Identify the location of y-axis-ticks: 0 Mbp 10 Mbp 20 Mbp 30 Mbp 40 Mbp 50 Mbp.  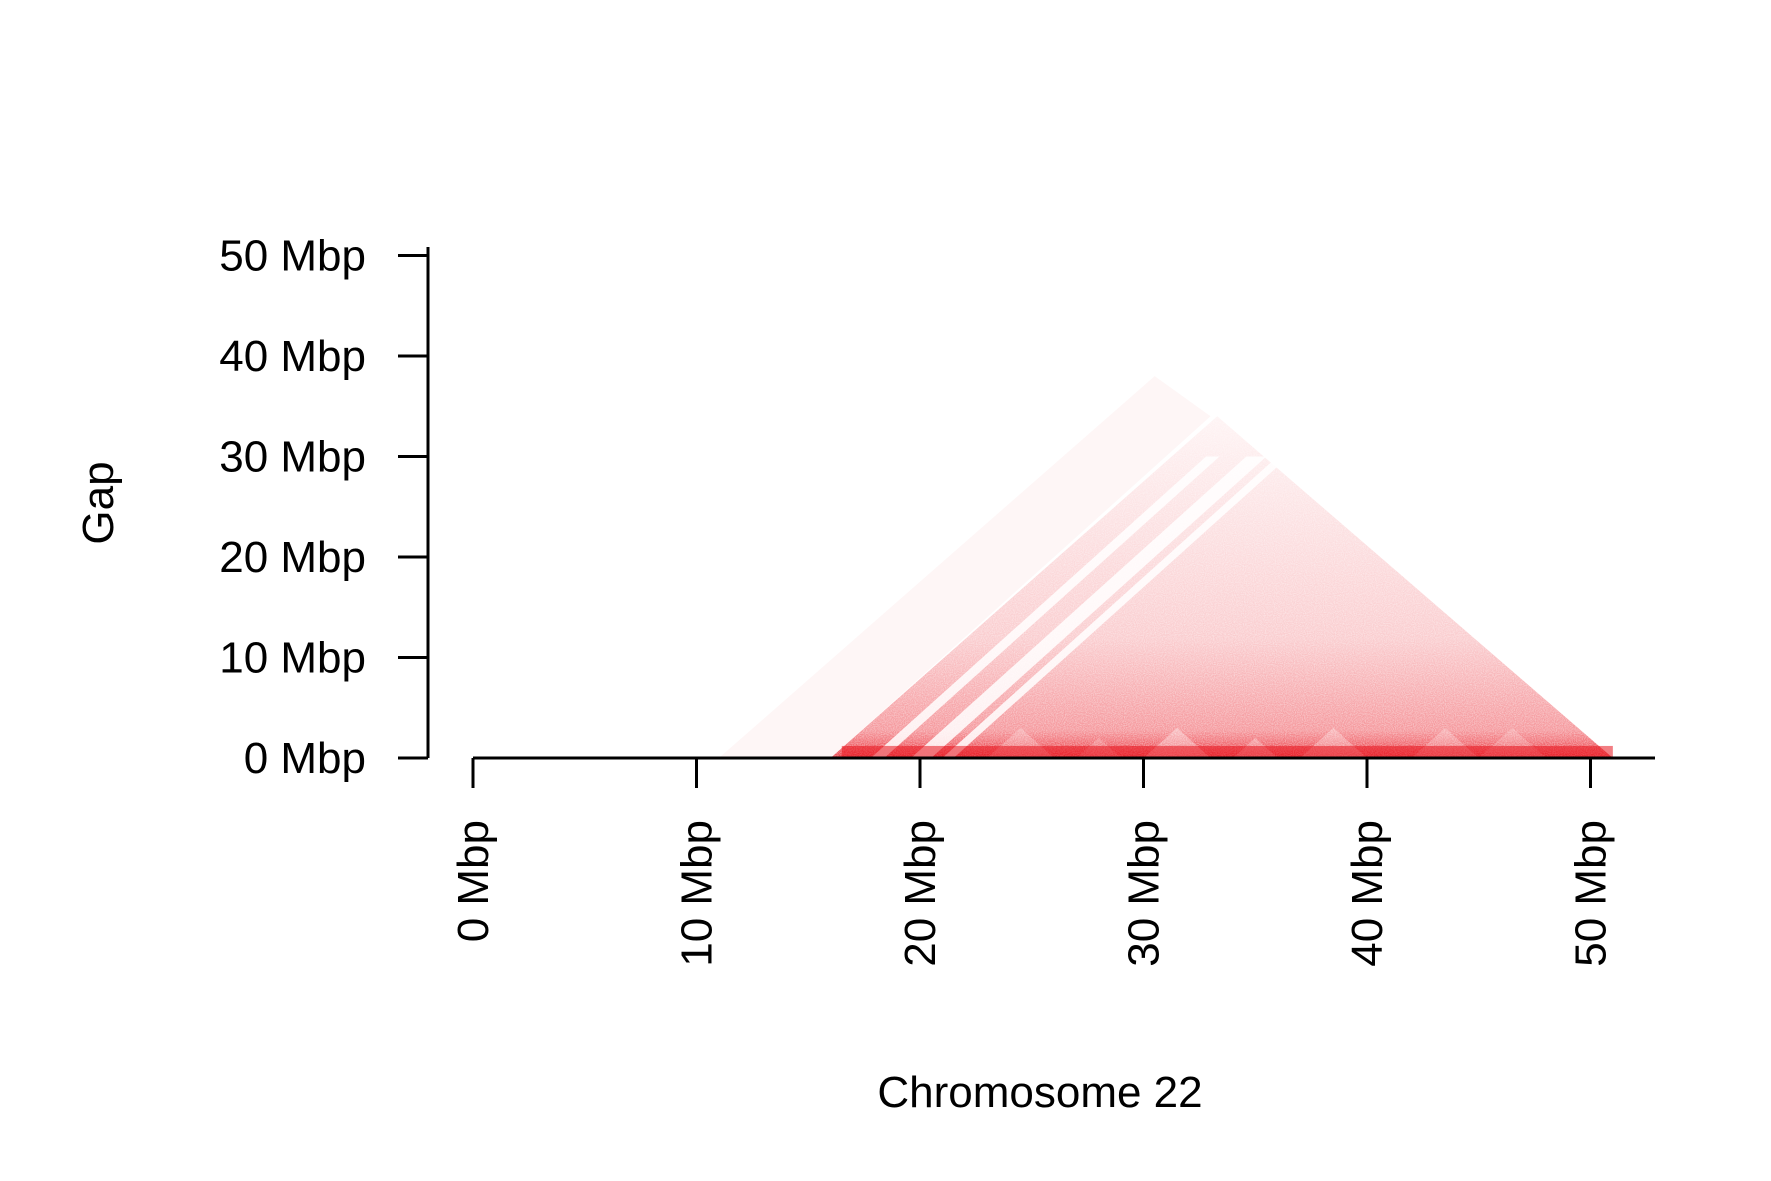
(323, 507).